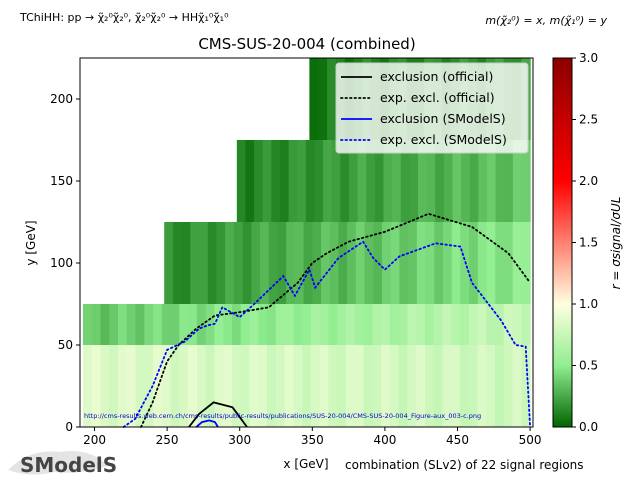 This screenshot has height=480, width=640. What do you see at coordinates (31, 242) in the screenshot?
I see `y-axis-label: y [GeV]` at bounding box center [31, 242].